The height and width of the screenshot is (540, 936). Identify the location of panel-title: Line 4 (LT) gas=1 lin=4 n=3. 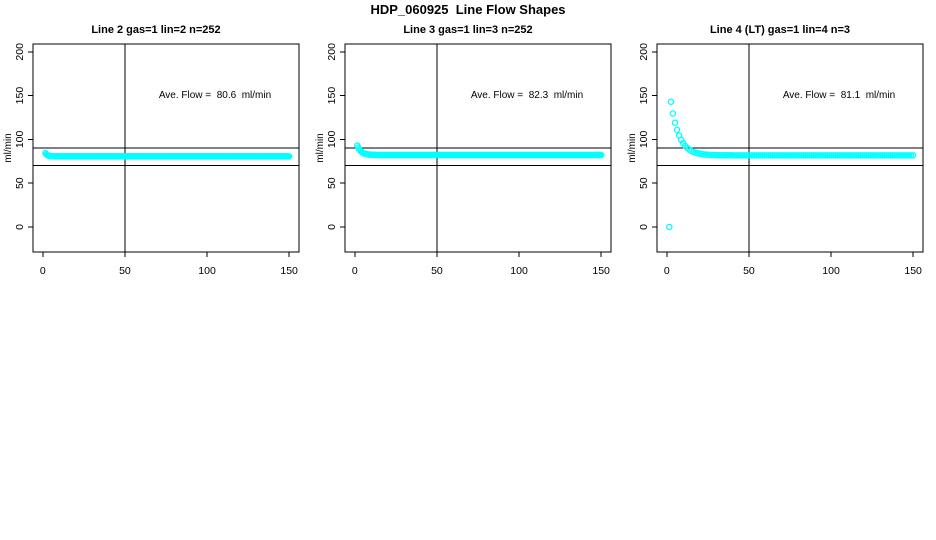
(780, 30).